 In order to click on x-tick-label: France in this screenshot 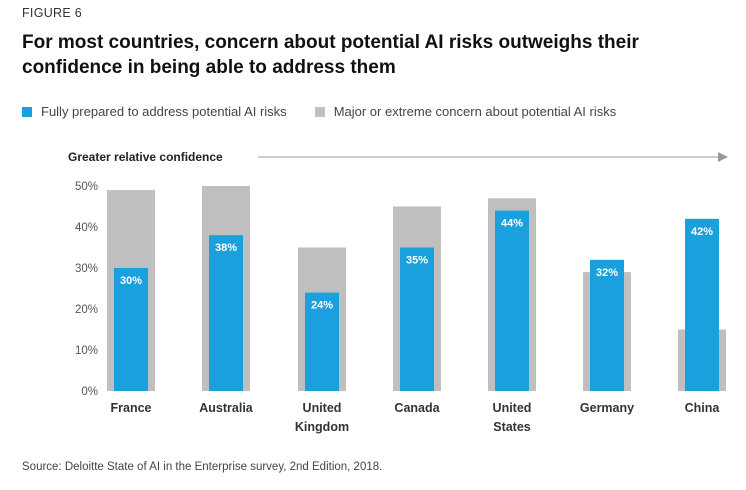, I will do `click(131, 408)`.